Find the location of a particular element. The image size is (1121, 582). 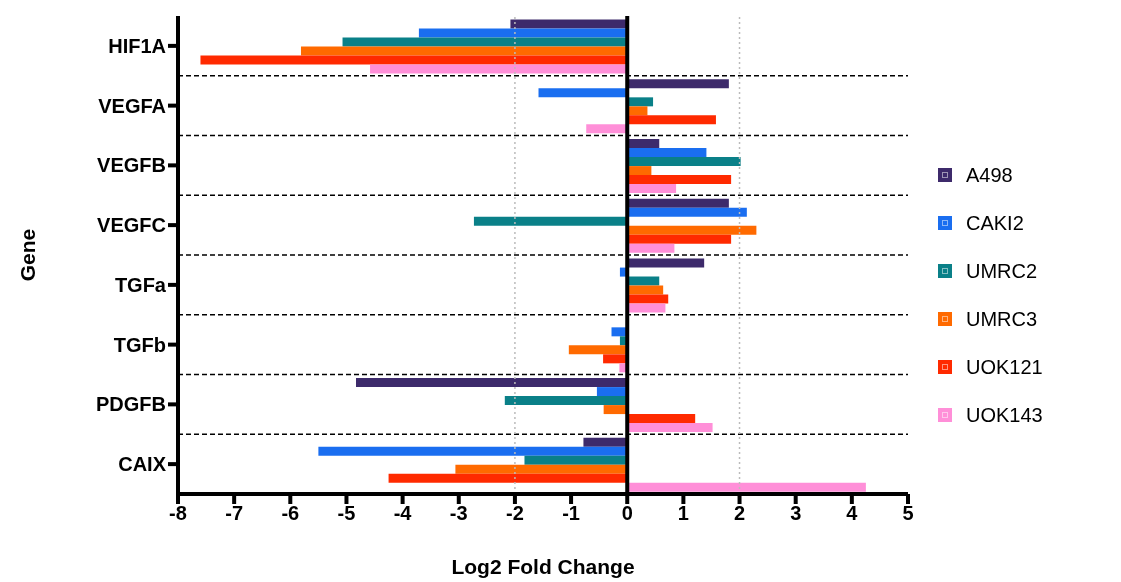

x-tick-label: 1 is located at coordinates (683, 513).